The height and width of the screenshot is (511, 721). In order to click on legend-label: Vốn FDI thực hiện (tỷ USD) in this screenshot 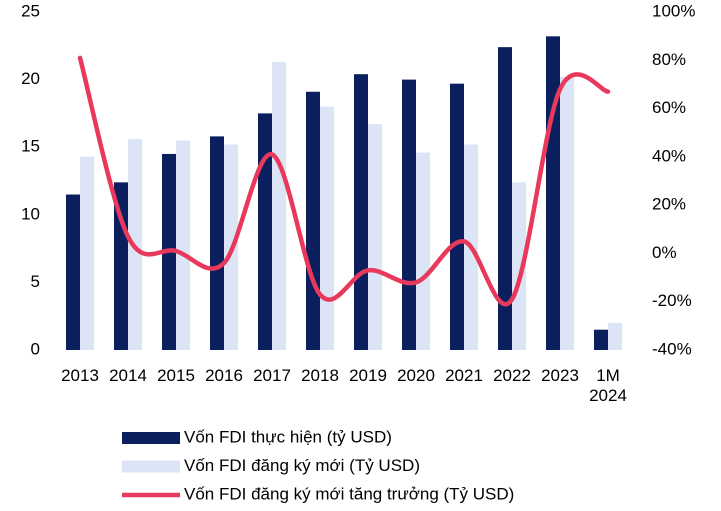, I will do `click(288, 436)`.